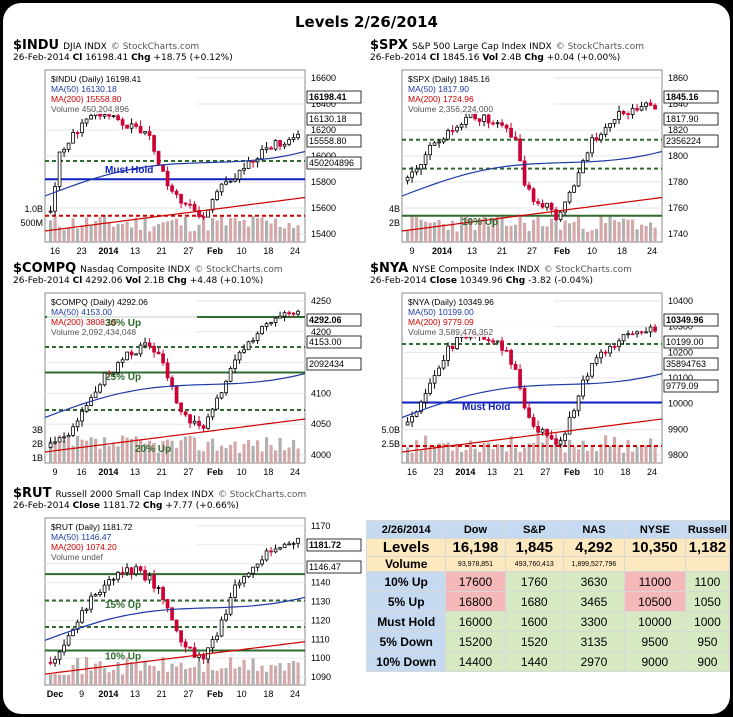  Describe the element at coordinates (321, 393) in the screenshot. I see `y-tick-label: 4100` at that location.